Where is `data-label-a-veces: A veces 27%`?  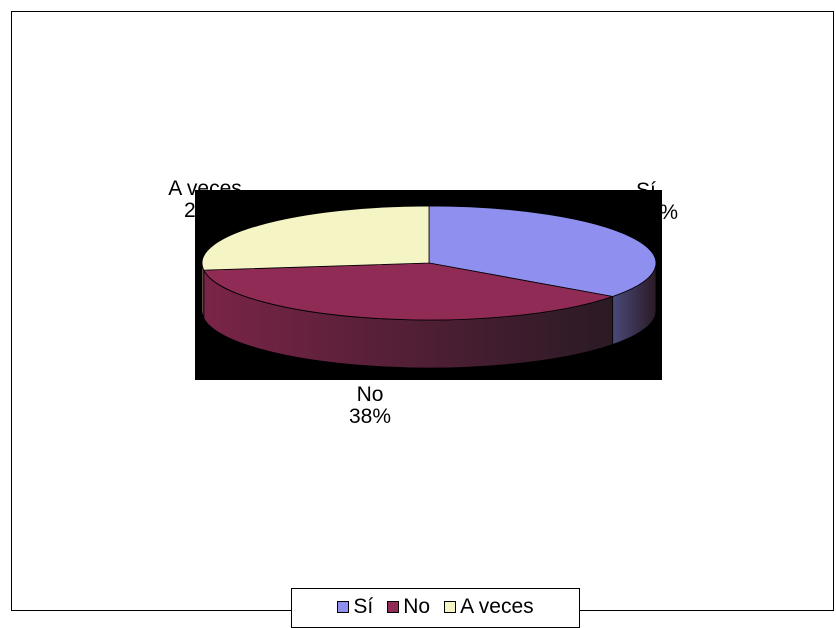
data-label-a-veces: A veces 27% is located at coordinates (205, 200).